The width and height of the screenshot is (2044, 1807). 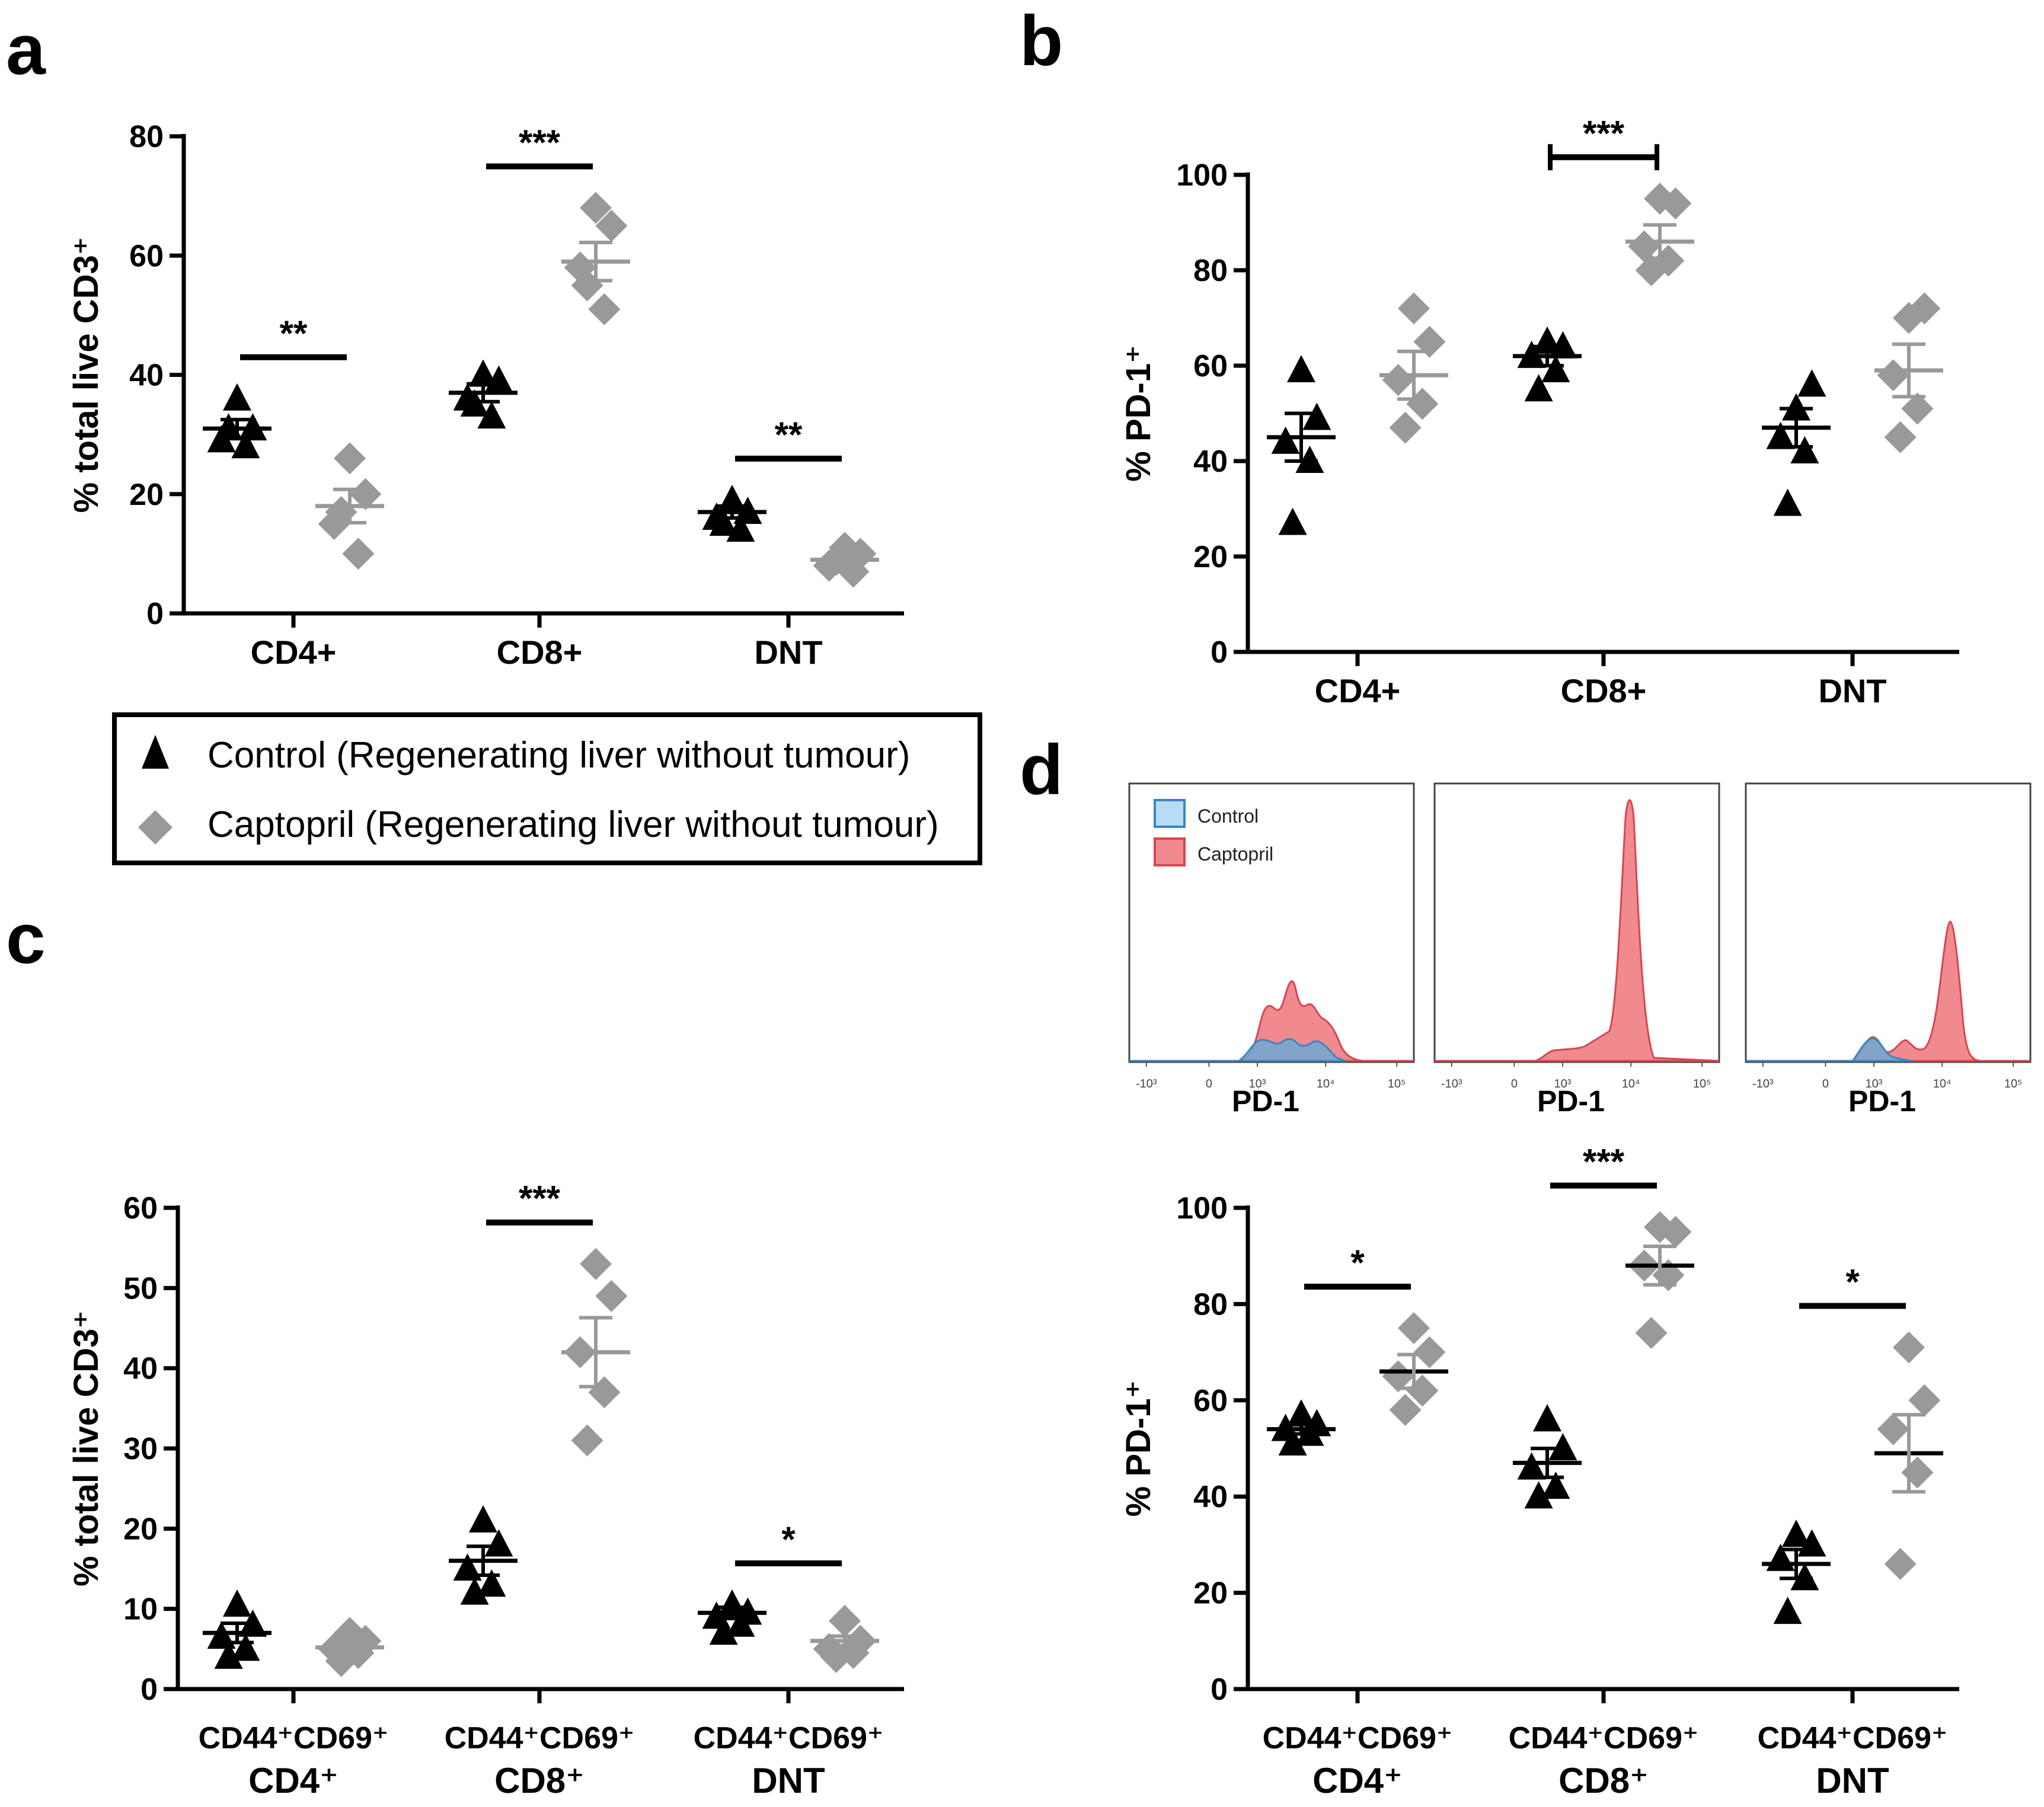 I want to click on legend-captopril-marker, so click(x=155, y=827).